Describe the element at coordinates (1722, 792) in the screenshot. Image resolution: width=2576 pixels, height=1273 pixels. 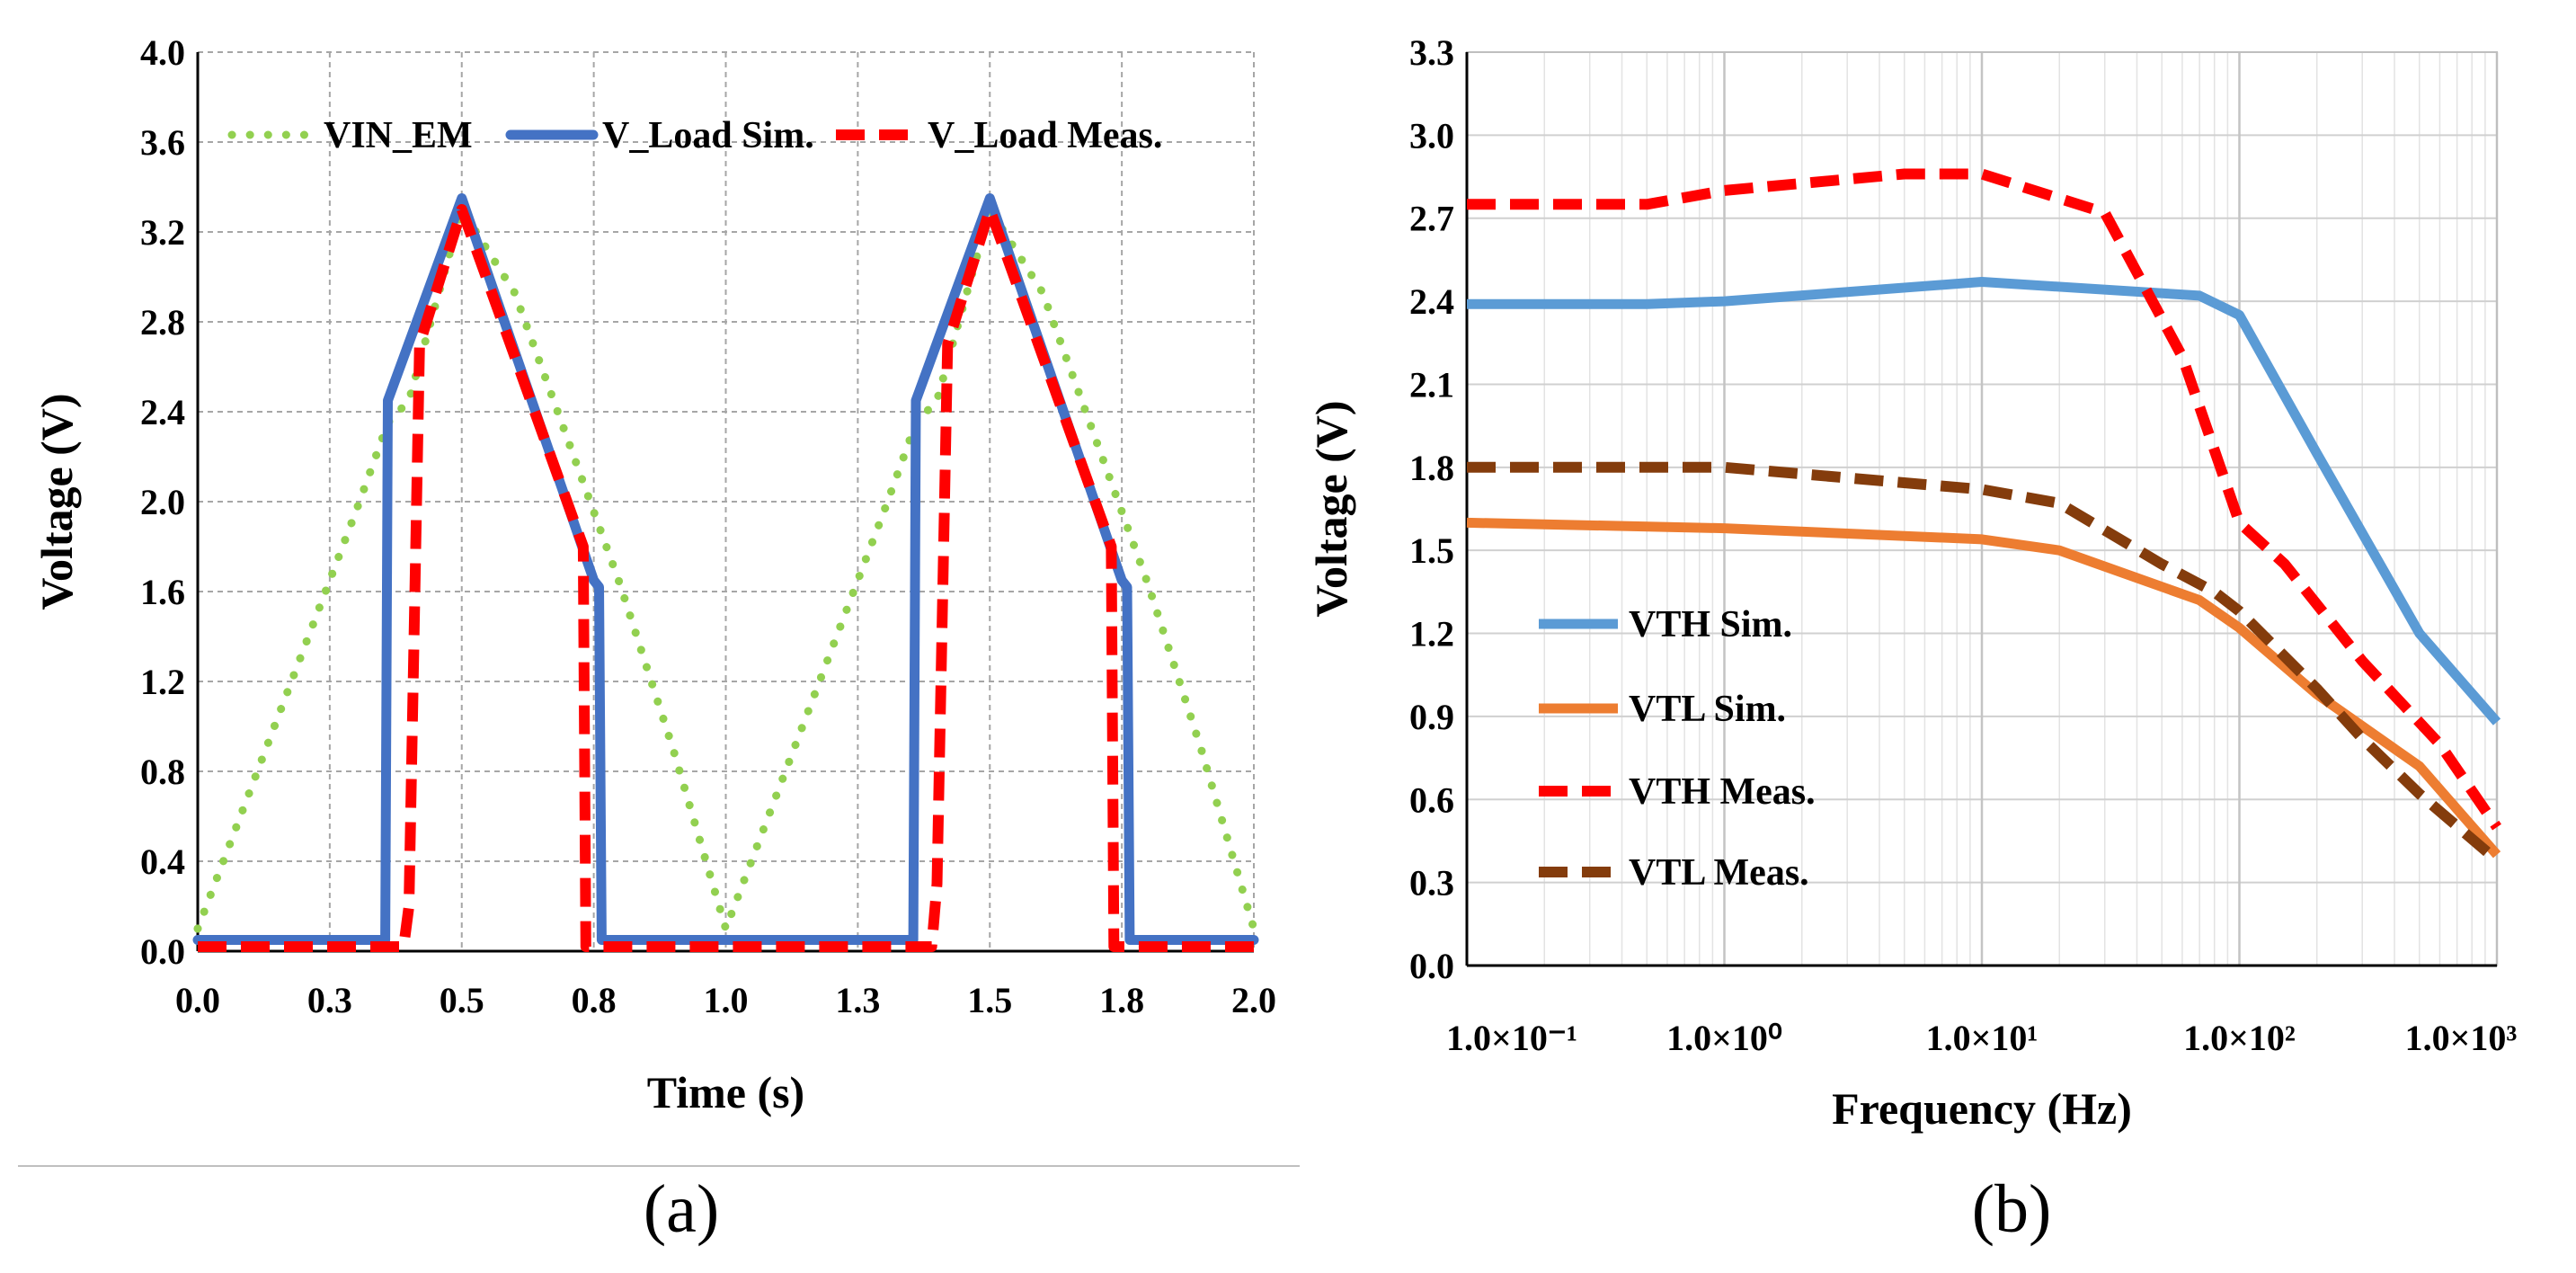
I see `legend-label: VTH Meas.` at that location.